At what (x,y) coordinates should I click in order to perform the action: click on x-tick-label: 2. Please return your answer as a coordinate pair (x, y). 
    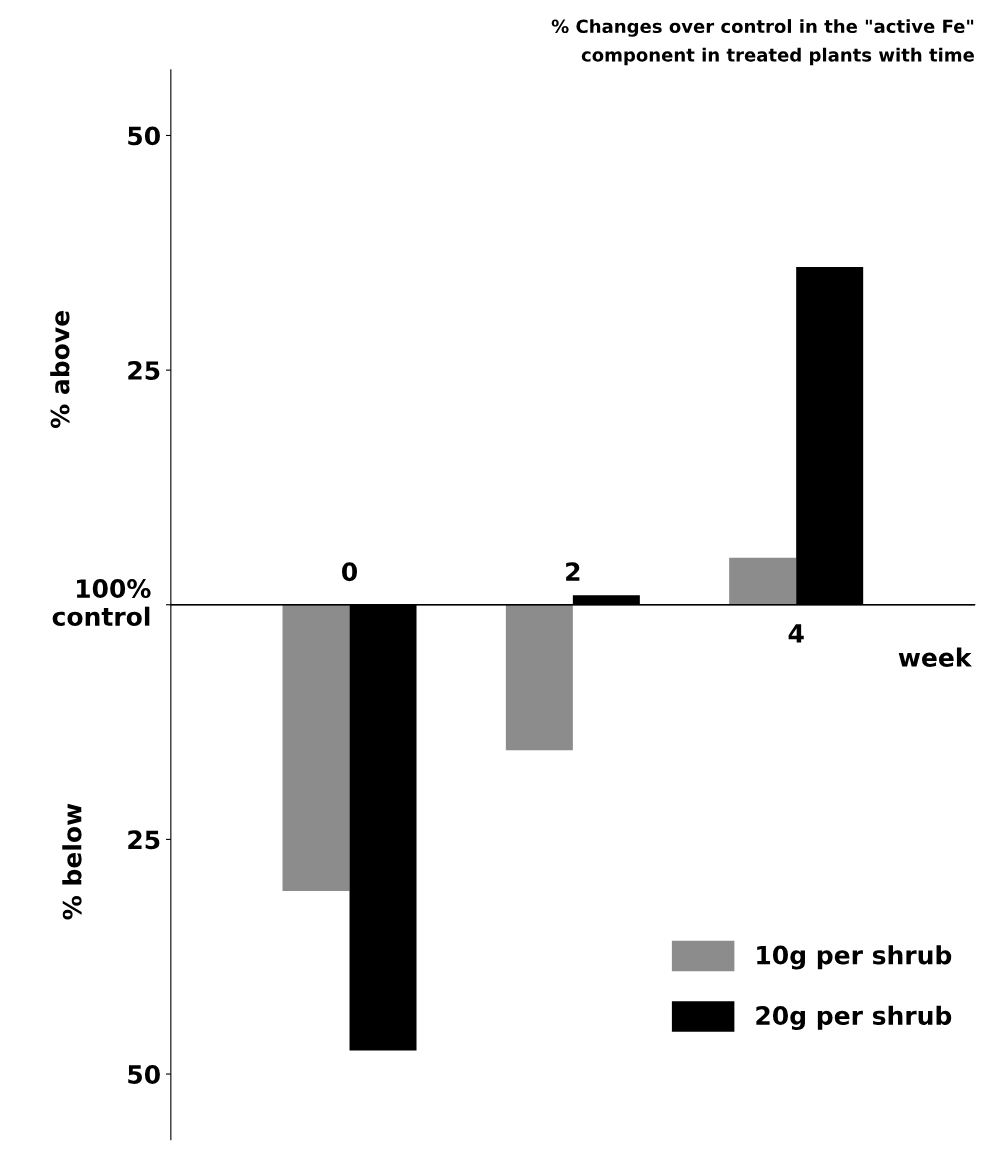
    Looking at the image, I should click on (573, 571).